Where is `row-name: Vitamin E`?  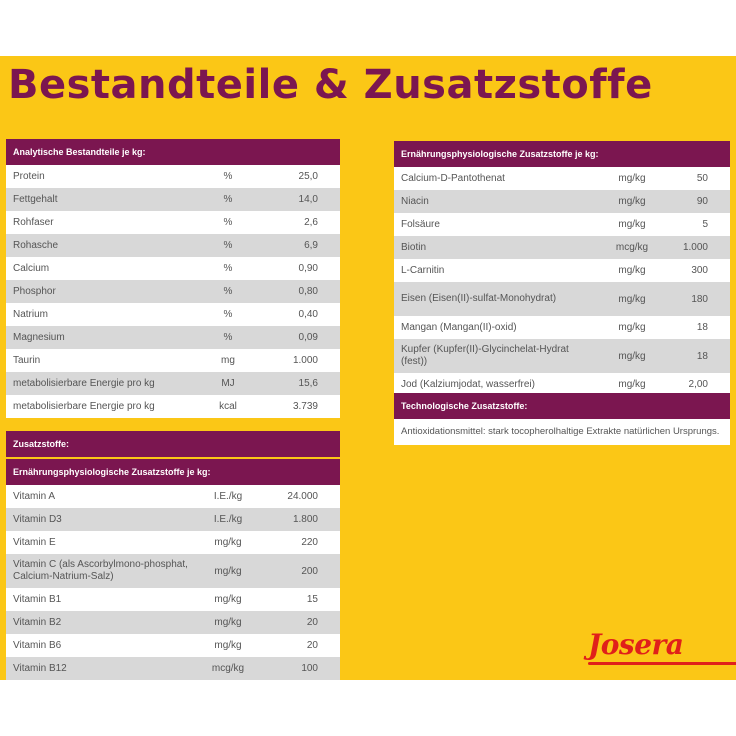
row-name: Vitamin E is located at coordinates (34, 542).